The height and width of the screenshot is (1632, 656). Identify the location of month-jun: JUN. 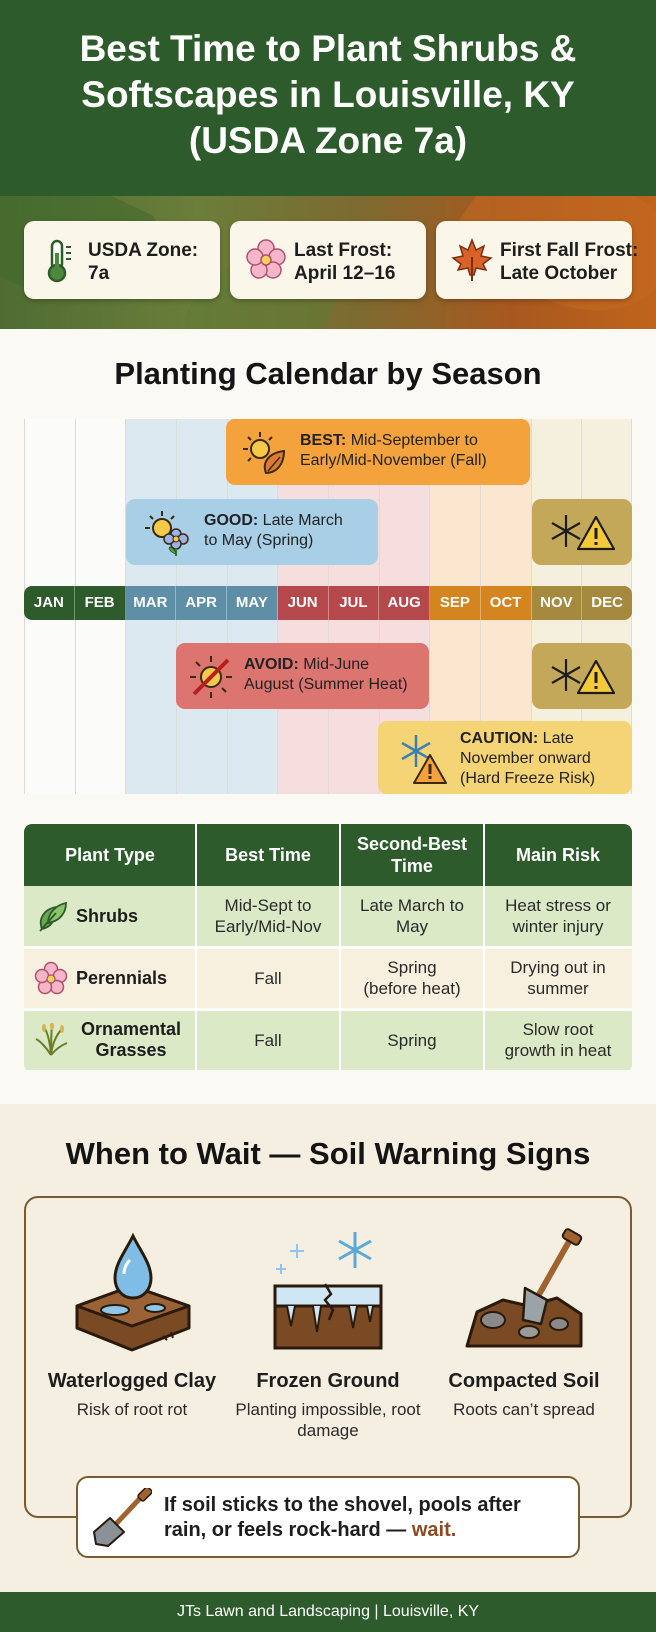
(303, 603).